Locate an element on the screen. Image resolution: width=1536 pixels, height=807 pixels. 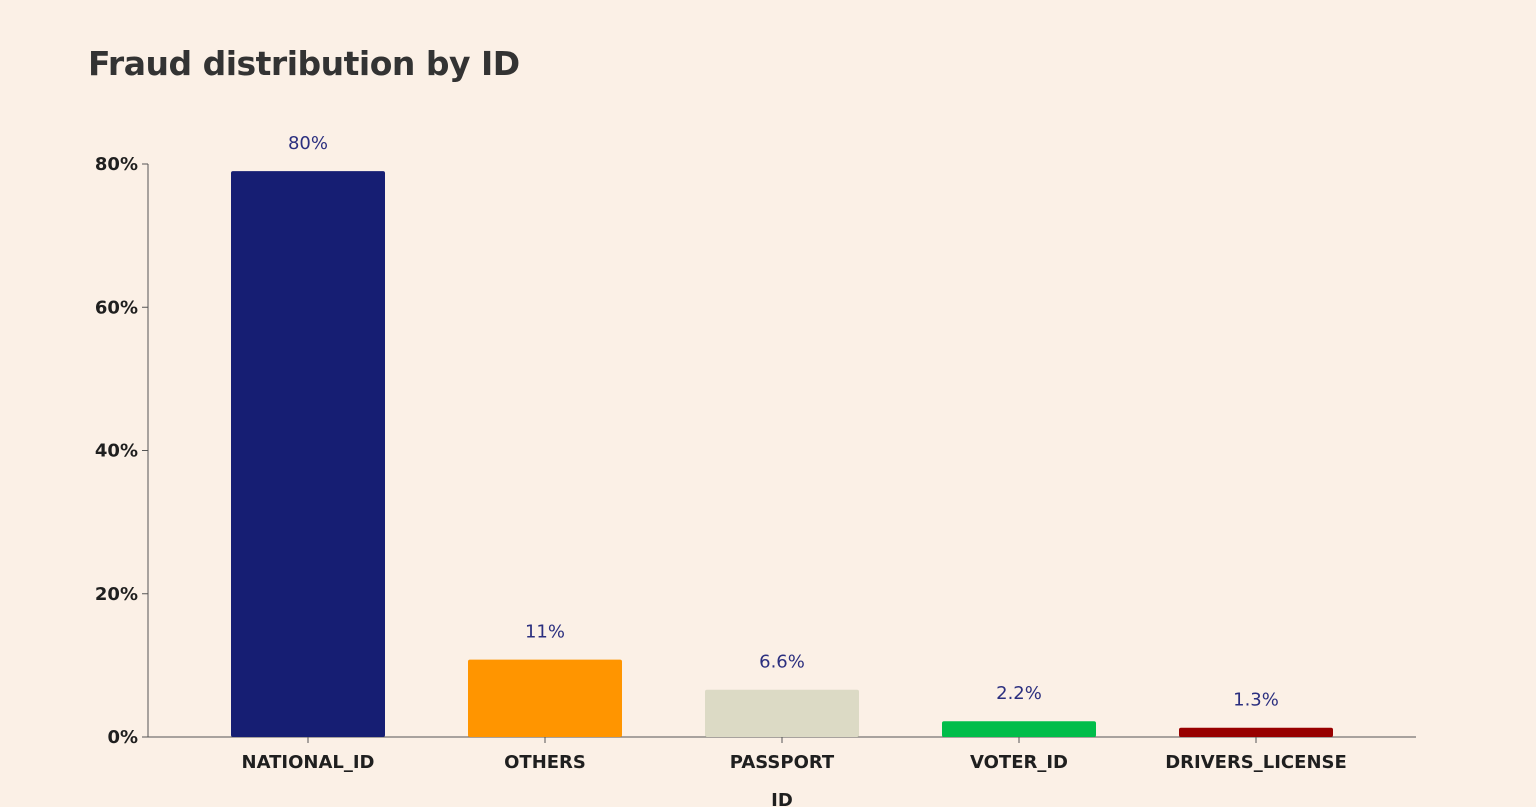
data-label: 80% is located at coordinates (308, 143).